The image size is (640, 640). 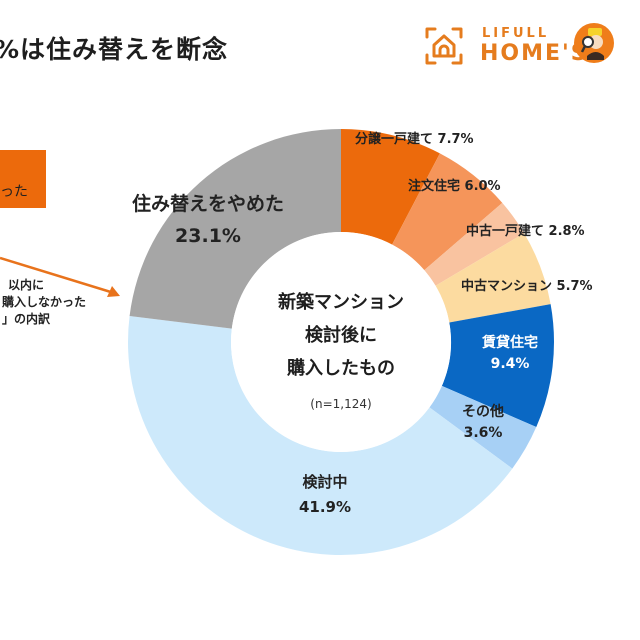 What do you see at coordinates (414, 139) in the screenshot?
I see `label-bunjo-ikkodate: 分譲一戸建て 7.7%` at bounding box center [414, 139].